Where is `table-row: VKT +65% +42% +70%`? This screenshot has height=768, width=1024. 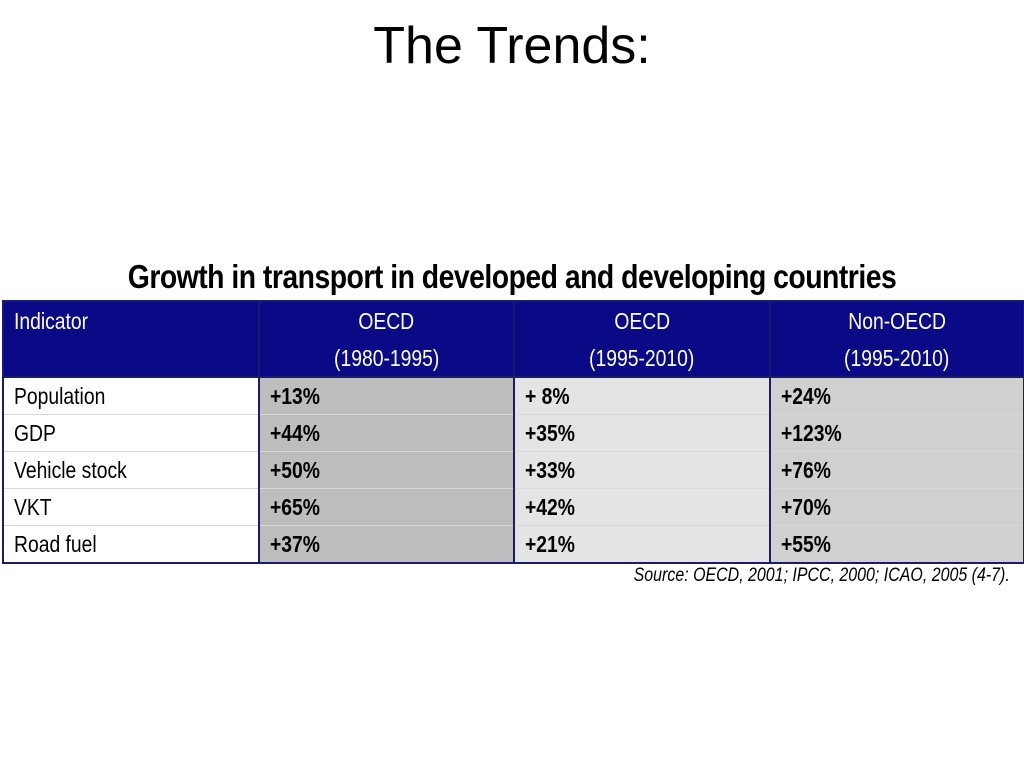 table-row: VKT +65% +42% +70% is located at coordinates (513, 507).